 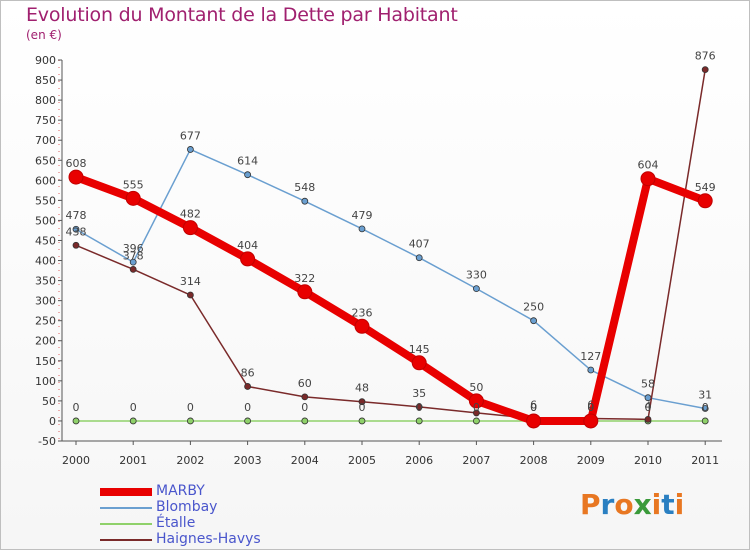 I want to click on legend-label: Blombay, so click(x=187, y=507).